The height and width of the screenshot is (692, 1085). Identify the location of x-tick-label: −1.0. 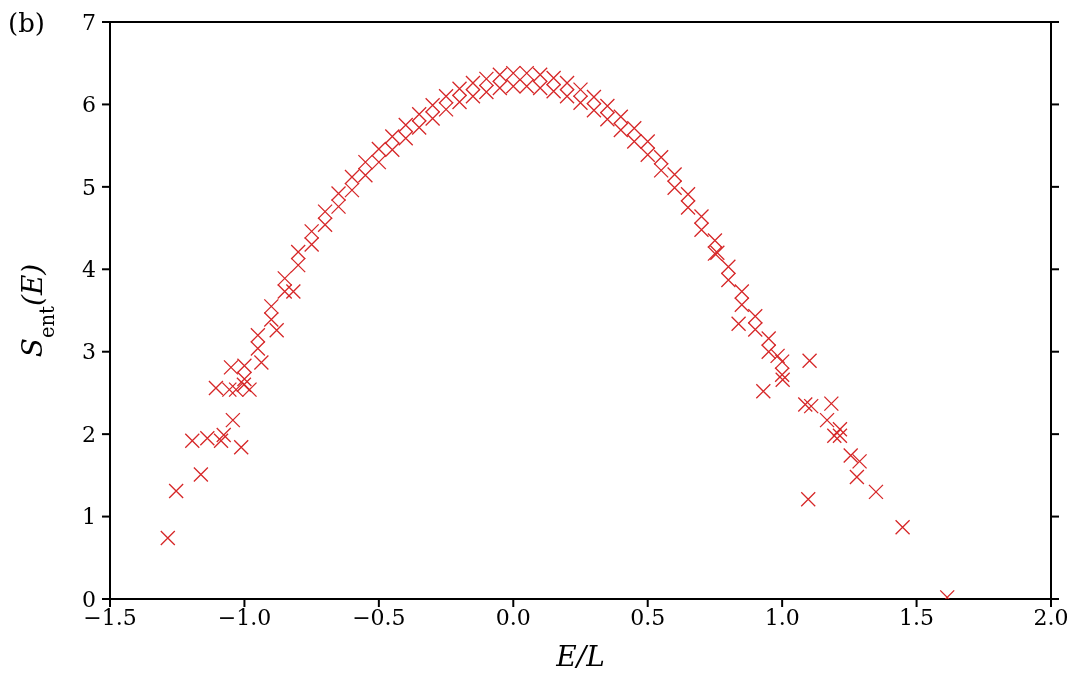
(244, 617).